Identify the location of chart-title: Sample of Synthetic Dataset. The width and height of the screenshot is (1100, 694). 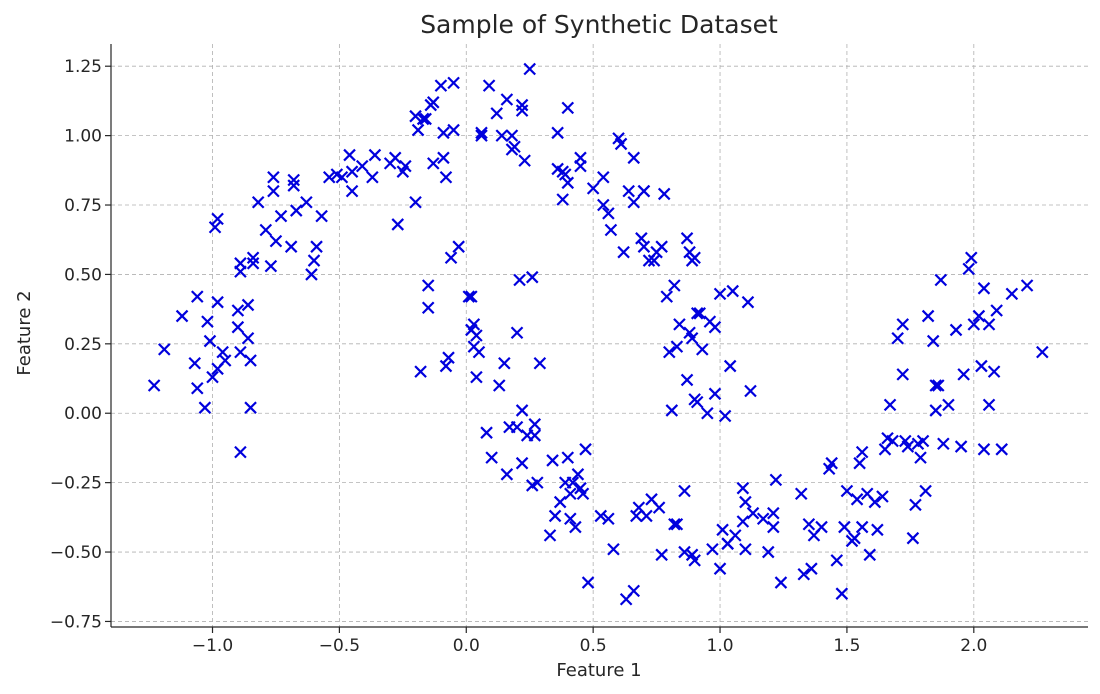
(599, 24).